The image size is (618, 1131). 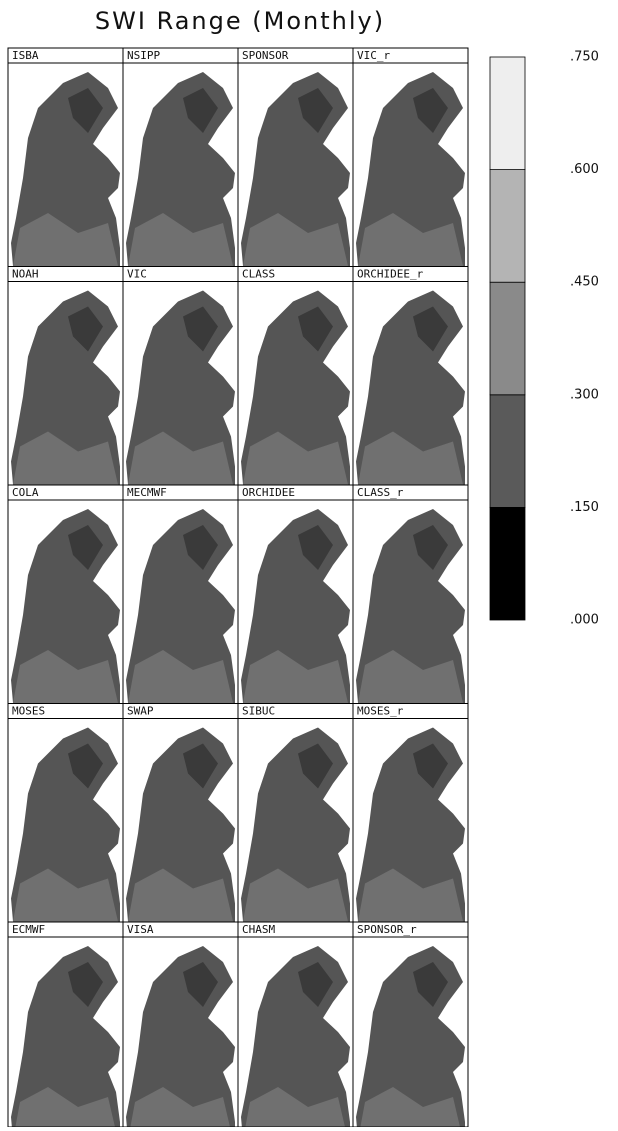 I want to click on colorbar-tick-label: .150, so click(x=584, y=507).